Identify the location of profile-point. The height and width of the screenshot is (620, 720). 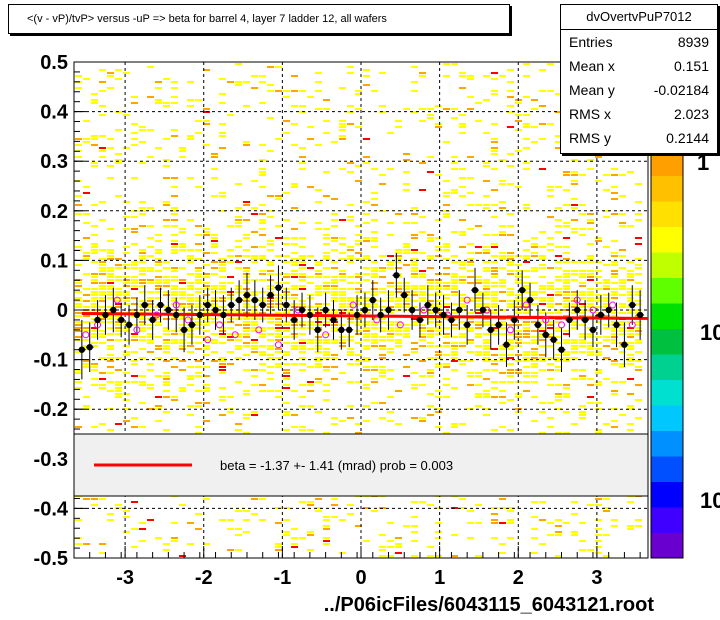
(192, 325).